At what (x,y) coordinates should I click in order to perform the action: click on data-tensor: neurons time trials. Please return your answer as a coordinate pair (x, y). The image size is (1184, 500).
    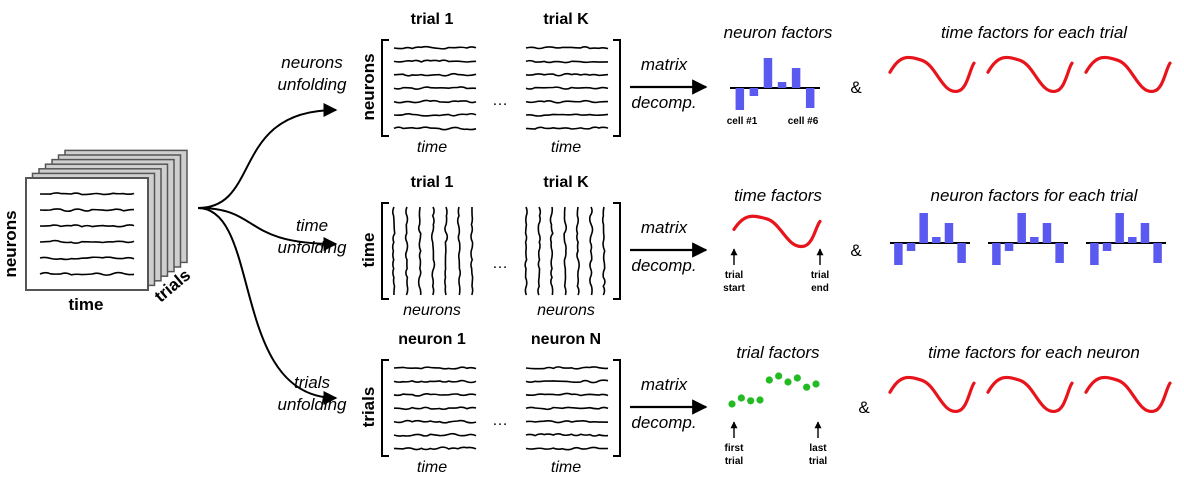
    Looking at the image, I should click on (97, 231).